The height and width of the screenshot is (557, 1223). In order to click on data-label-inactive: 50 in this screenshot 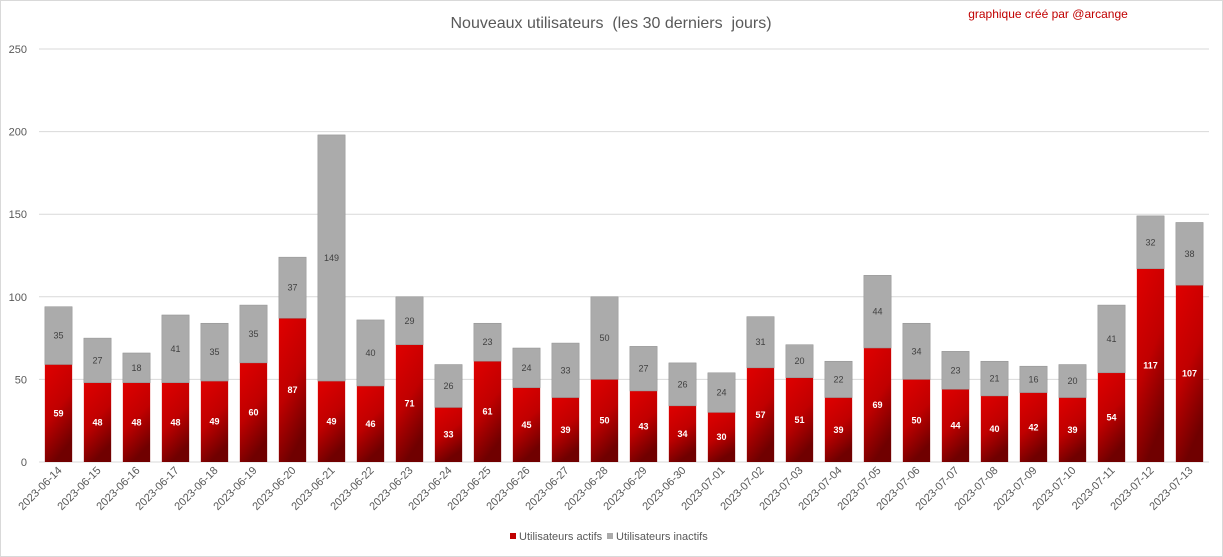, I will do `click(604, 338)`.